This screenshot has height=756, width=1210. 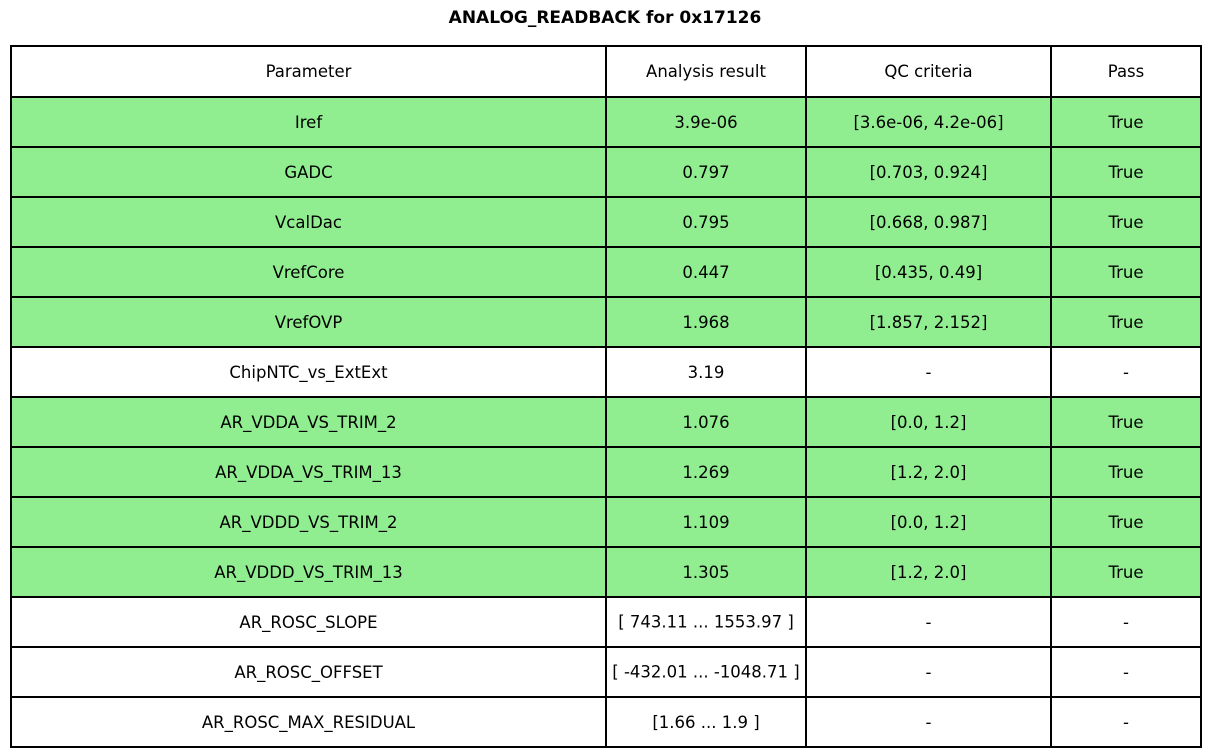 What do you see at coordinates (308, 71) in the screenshot?
I see `column-header-parameter: Parameter` at bounding box center [308, 71].